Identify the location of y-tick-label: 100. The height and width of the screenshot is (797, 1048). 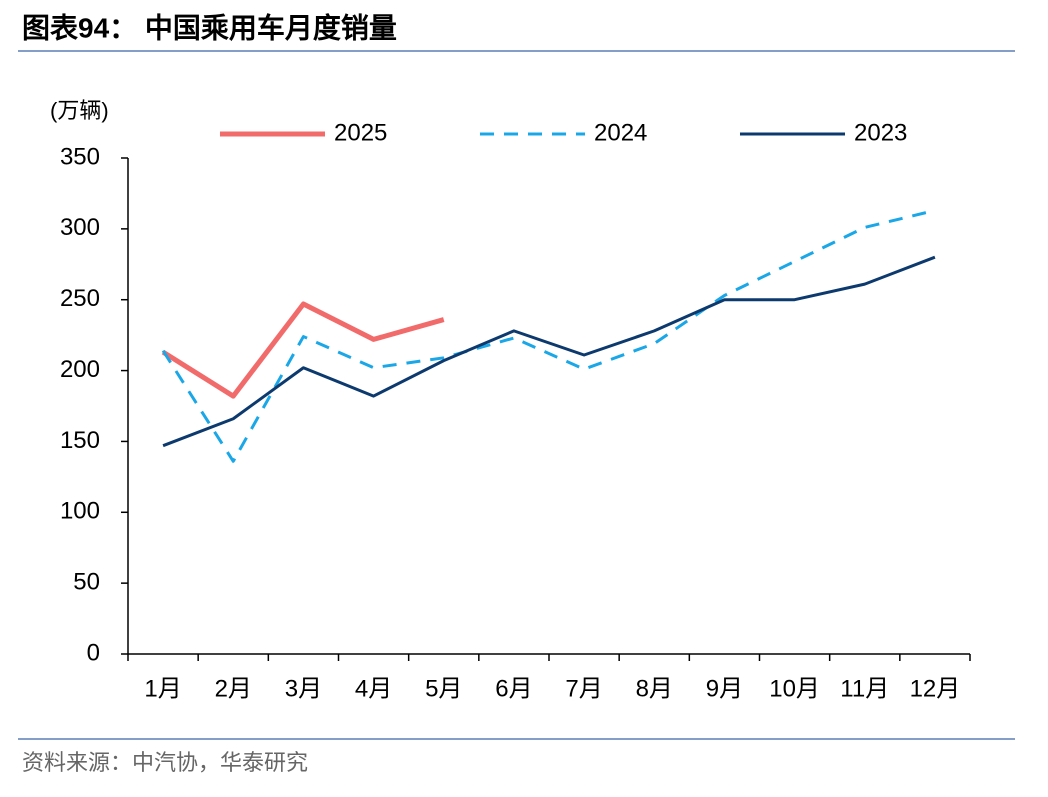
(80, 511).